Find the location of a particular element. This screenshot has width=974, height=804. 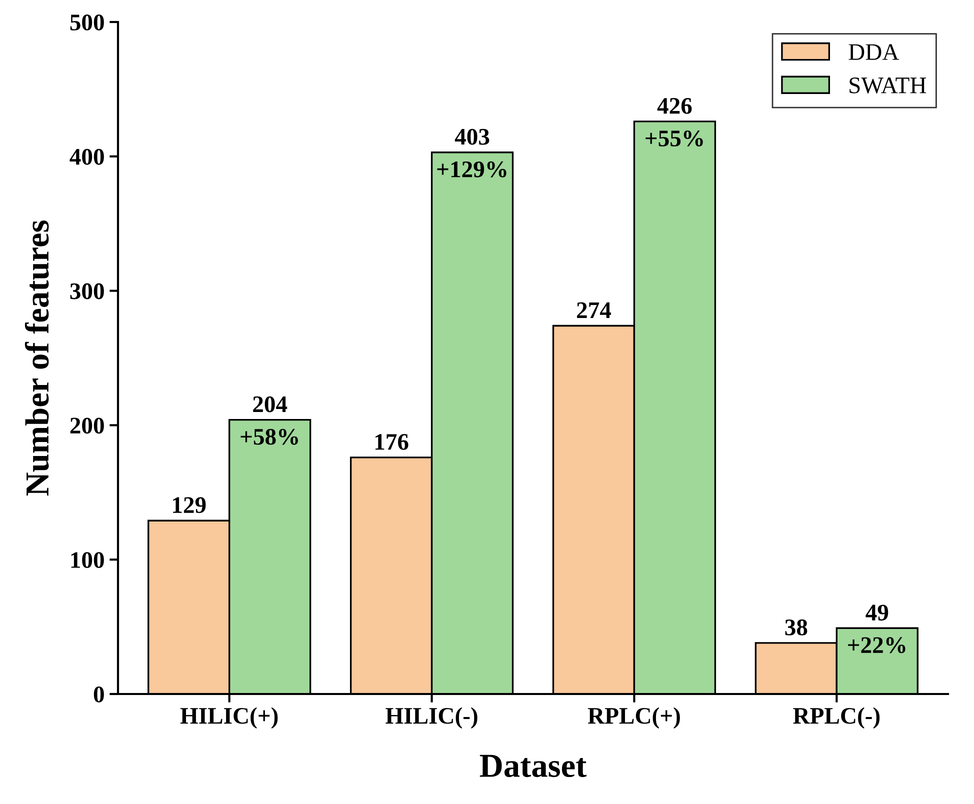

legend-label: DDA is located at coordinates (874, 52).